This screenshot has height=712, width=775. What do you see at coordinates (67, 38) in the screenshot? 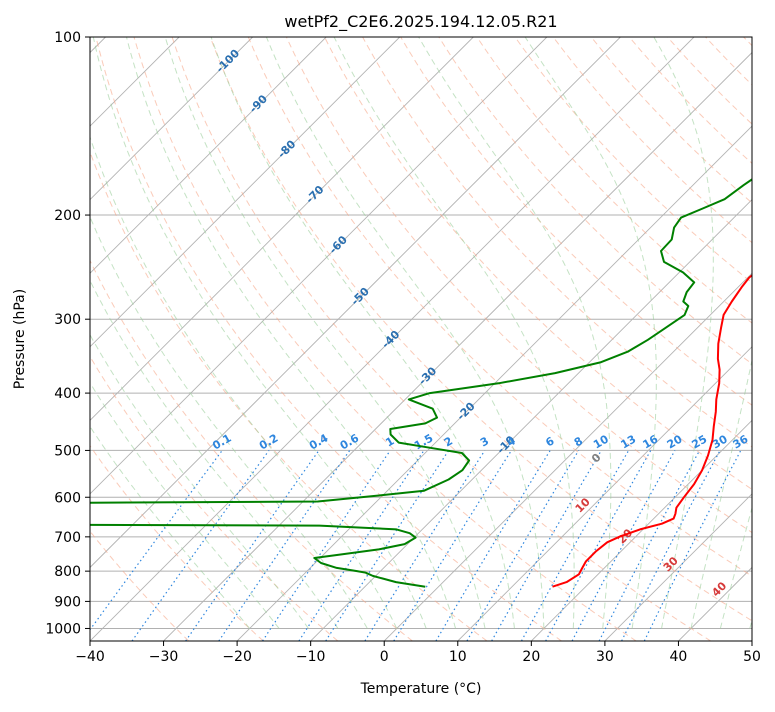
I see `y-tick-label: 100` at bounding box center [67, 38].